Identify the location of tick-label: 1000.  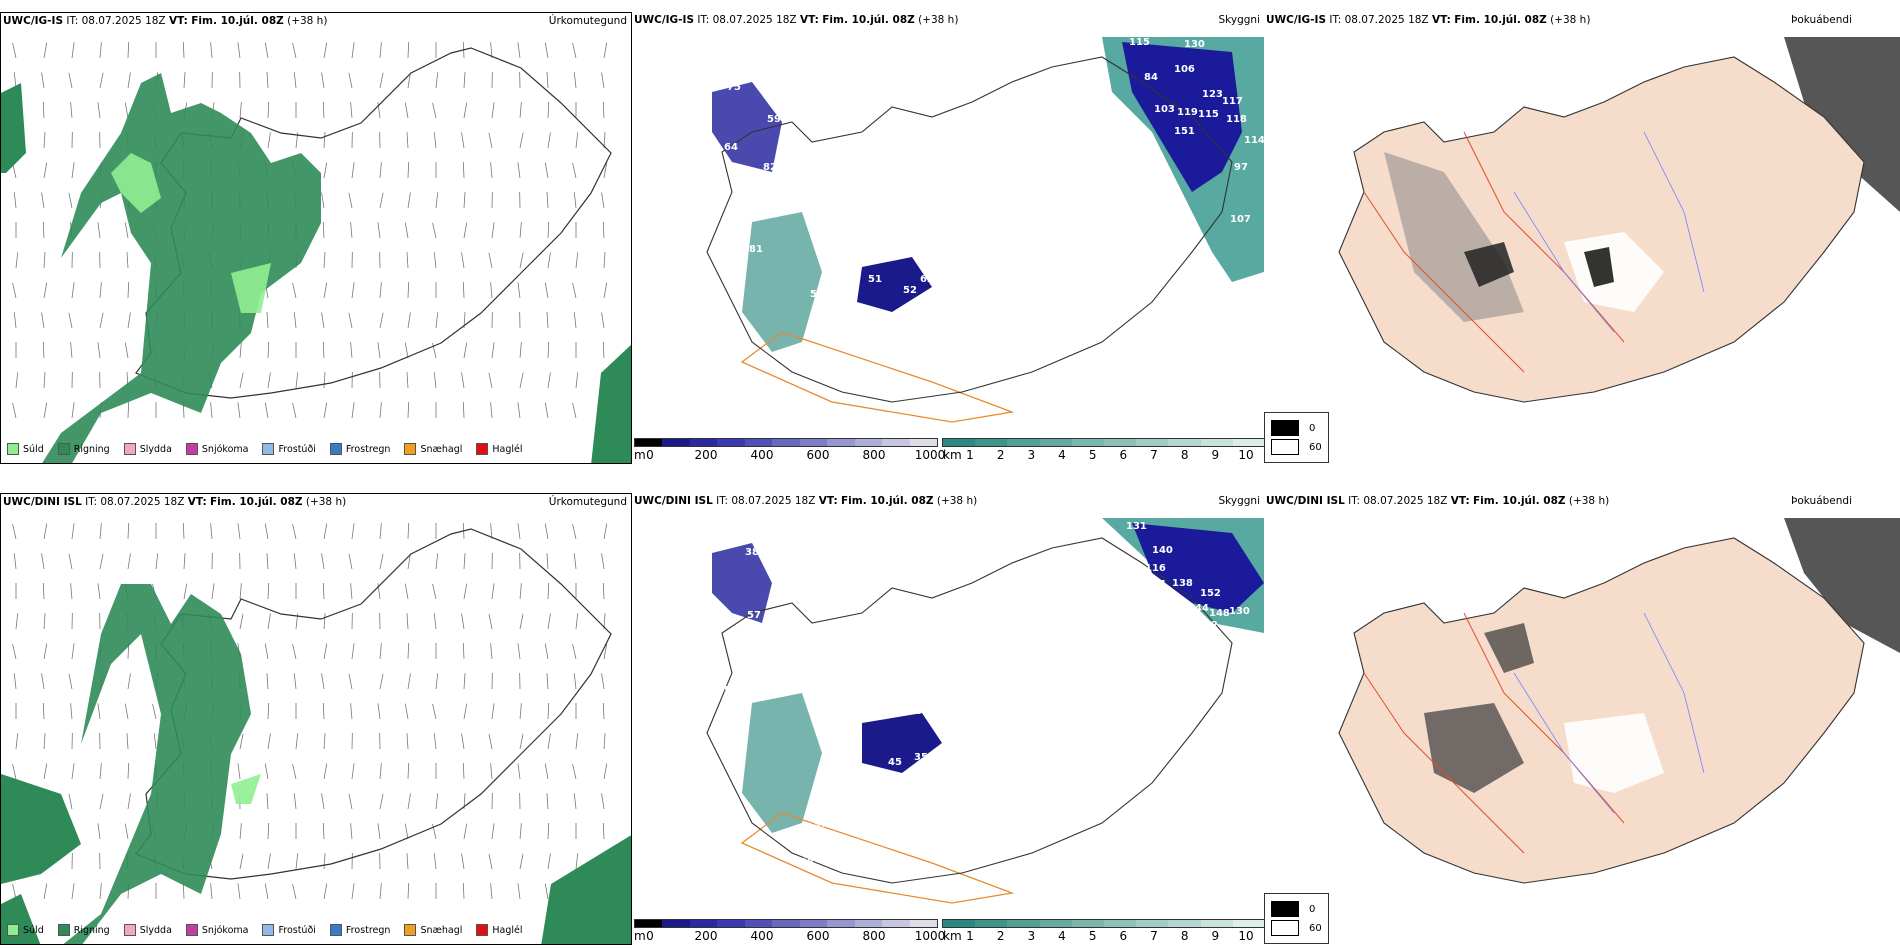
(930, 936).